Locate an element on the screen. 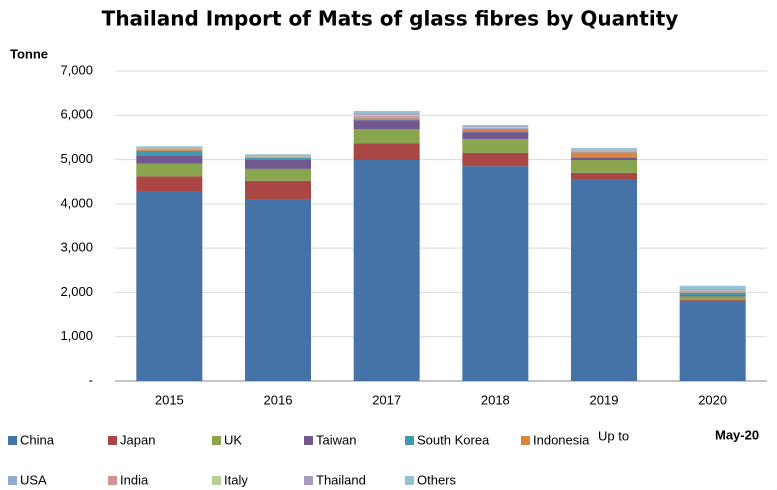 The height and width of the screenshot is (490, 777). y-tick-label: 5,000 is located at coordinates (76, 158).